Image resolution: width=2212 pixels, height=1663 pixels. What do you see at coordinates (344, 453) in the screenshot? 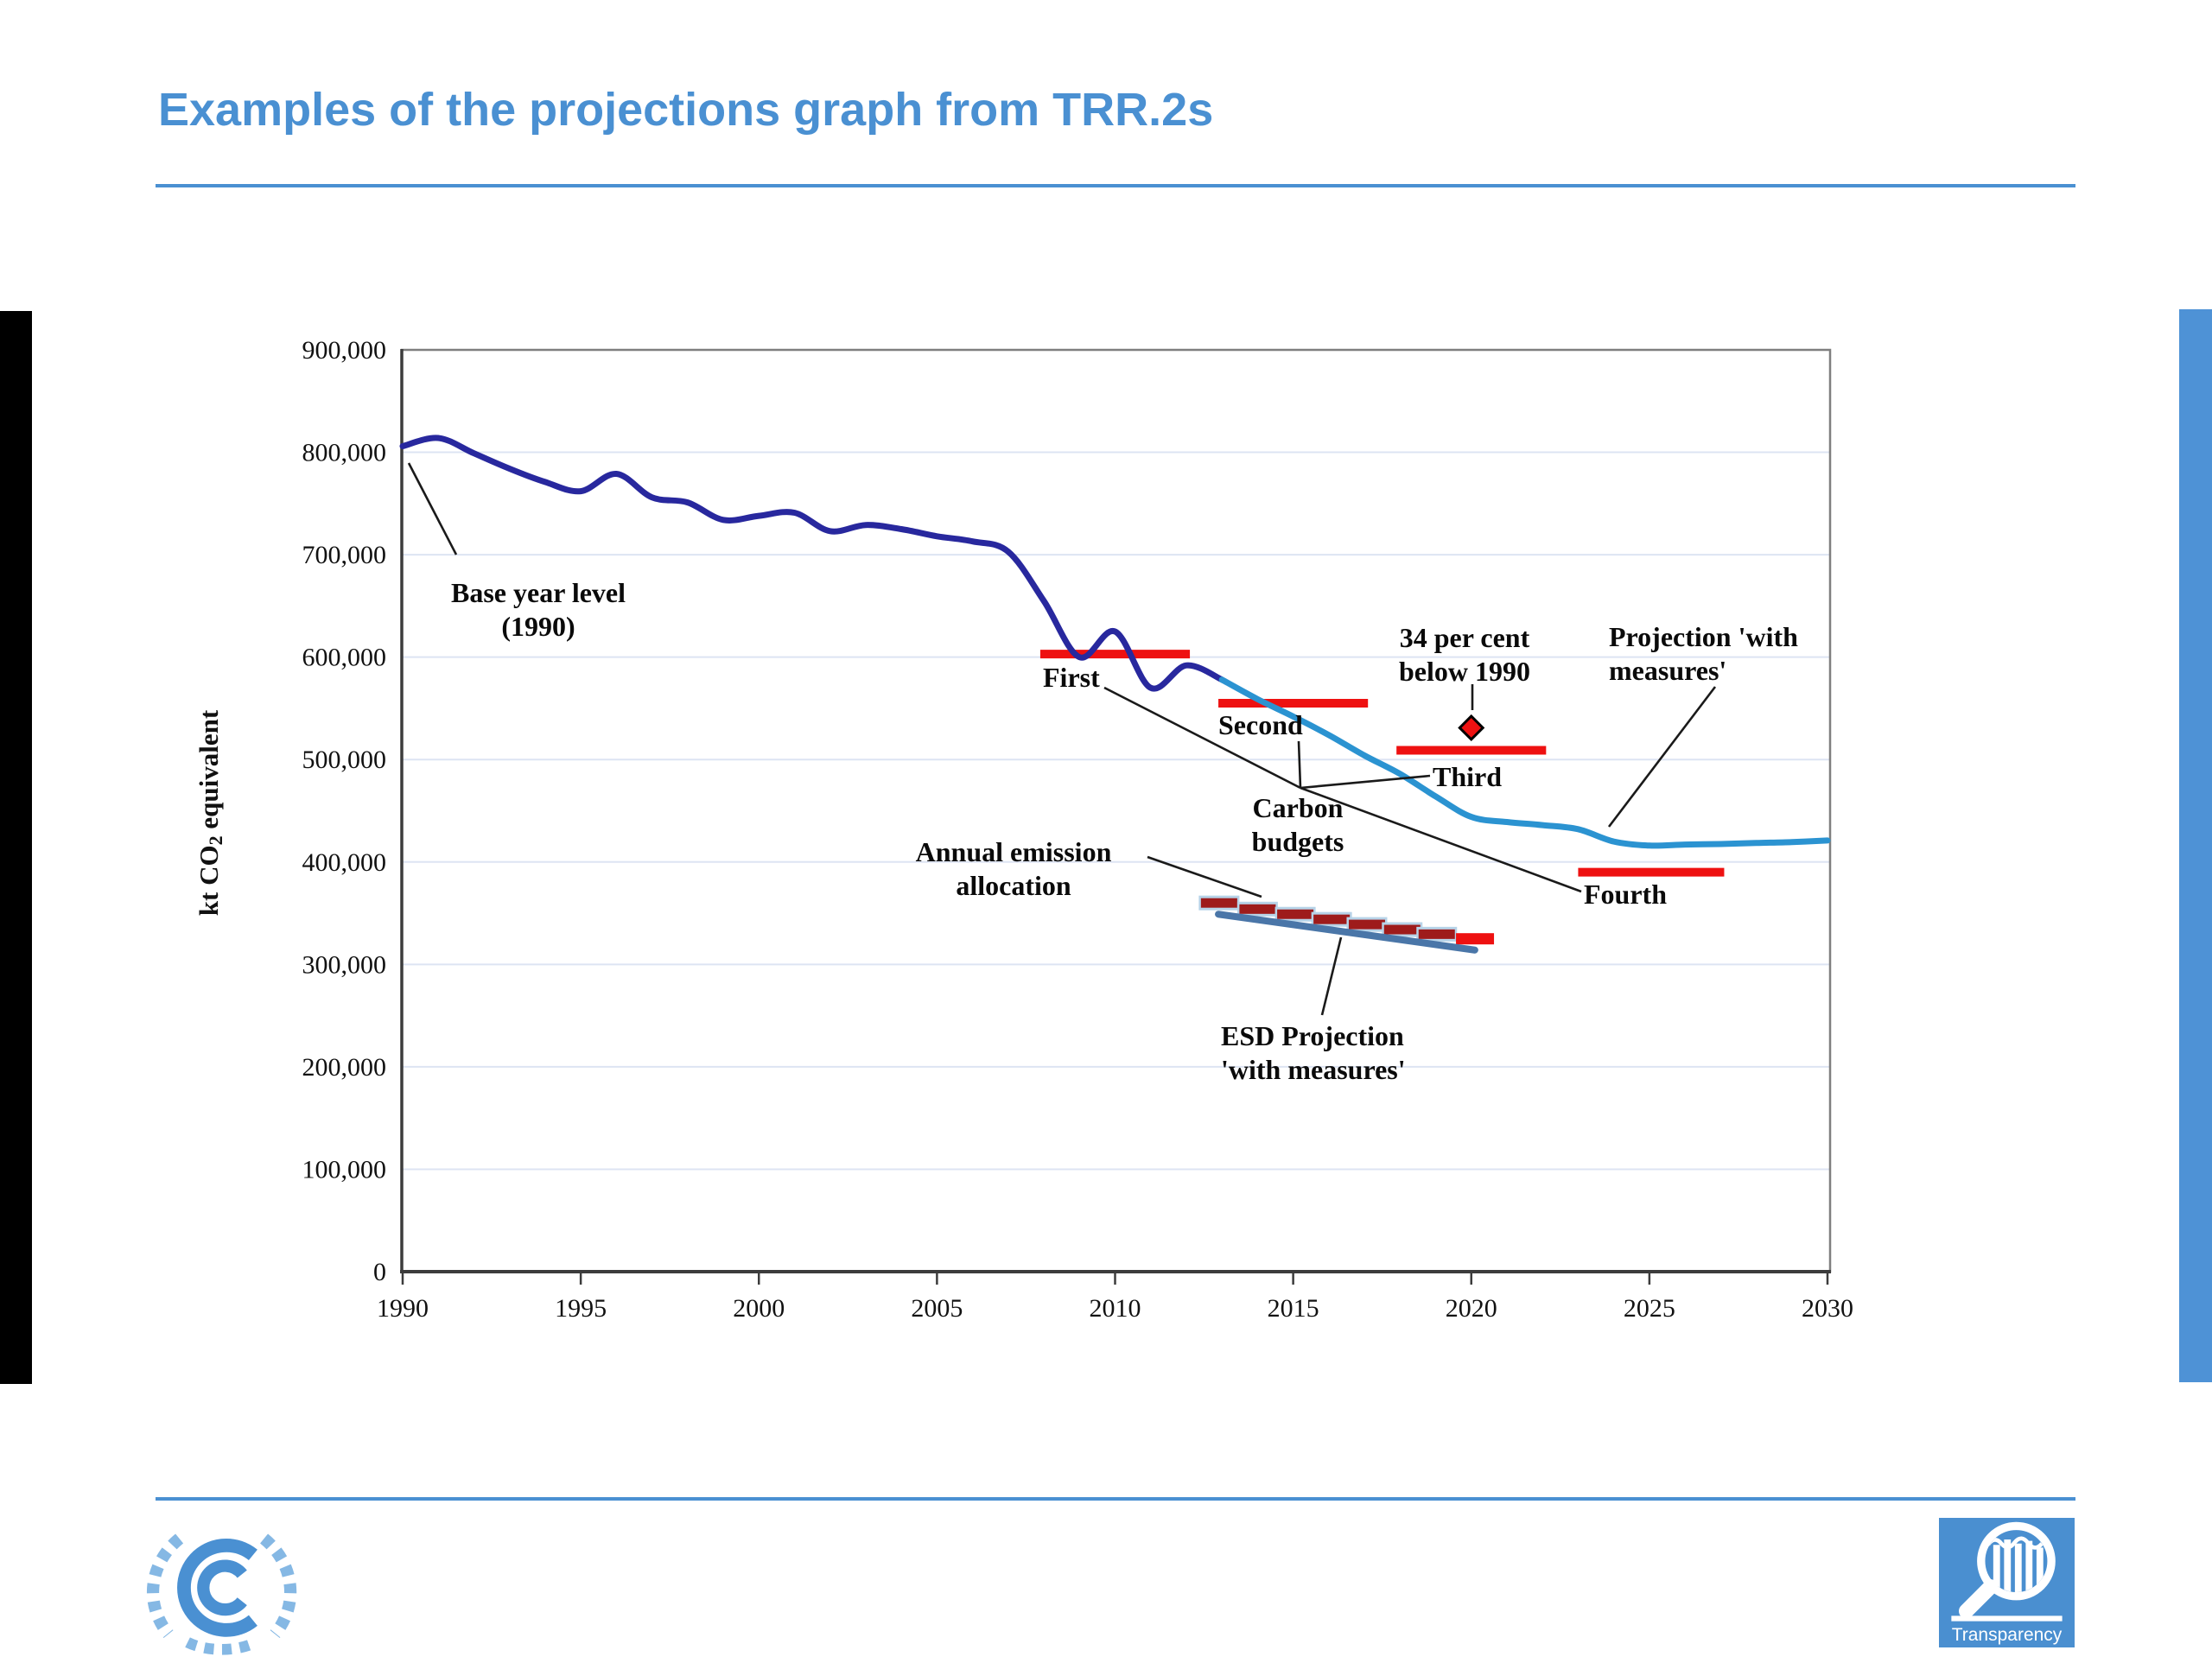
I see `y-tick-label: 800,000` at bounding box center [344, 453].